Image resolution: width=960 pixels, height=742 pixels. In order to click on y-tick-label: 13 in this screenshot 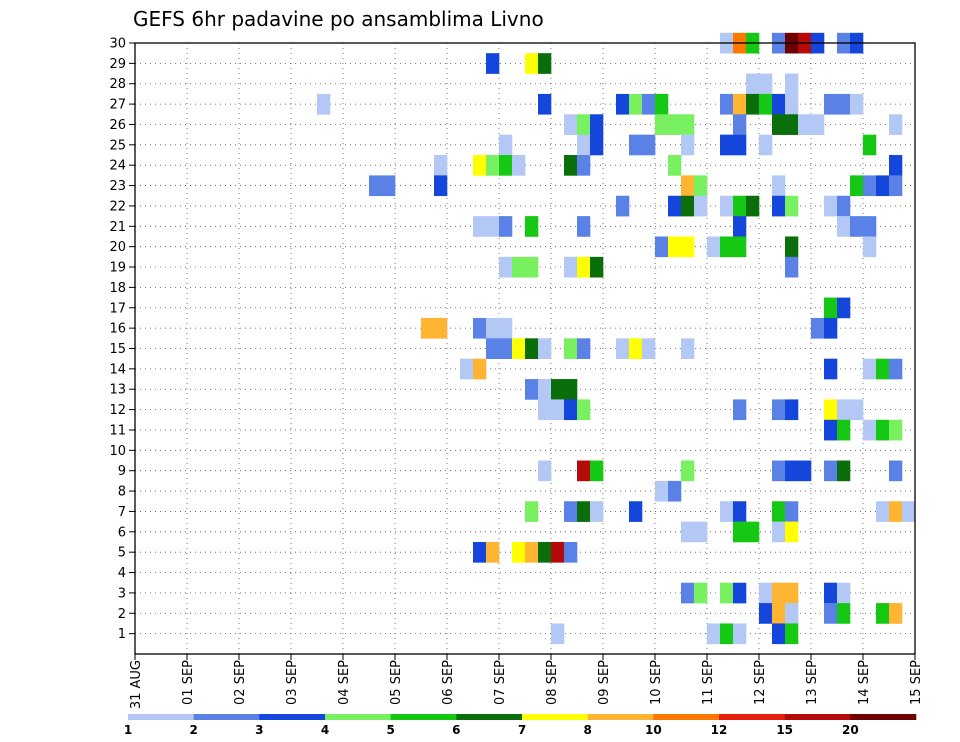, I will do `click(117, 390)`.